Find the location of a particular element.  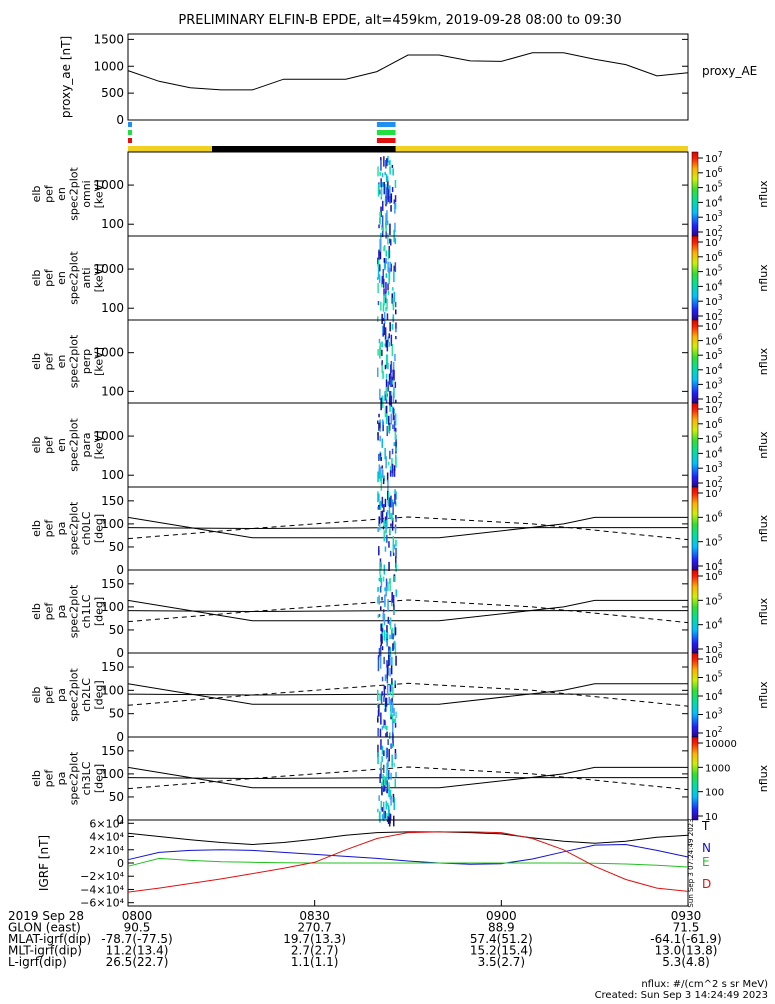

proxy-ae-ytick-label: 1500 is located at coordinates (108, 39).